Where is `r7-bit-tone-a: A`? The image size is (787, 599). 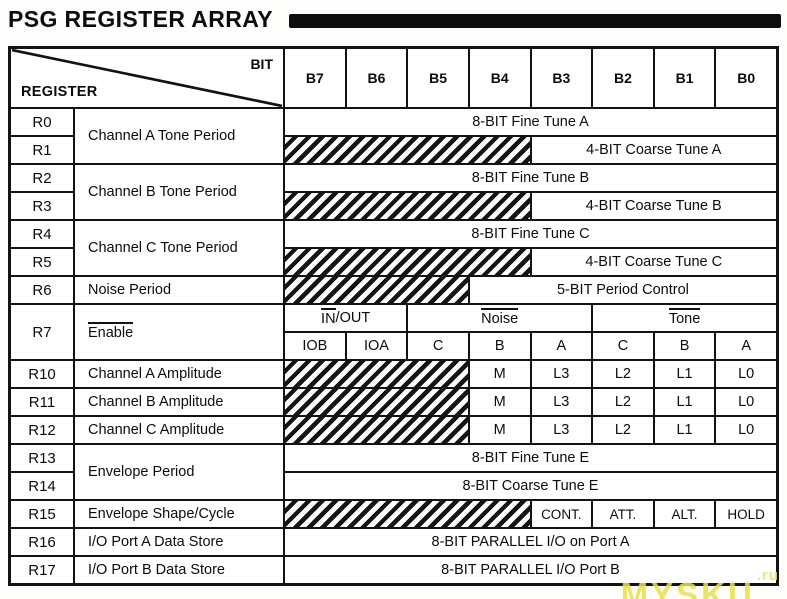
r7-bit-tone-a: A is located at coordinates (746, 346).